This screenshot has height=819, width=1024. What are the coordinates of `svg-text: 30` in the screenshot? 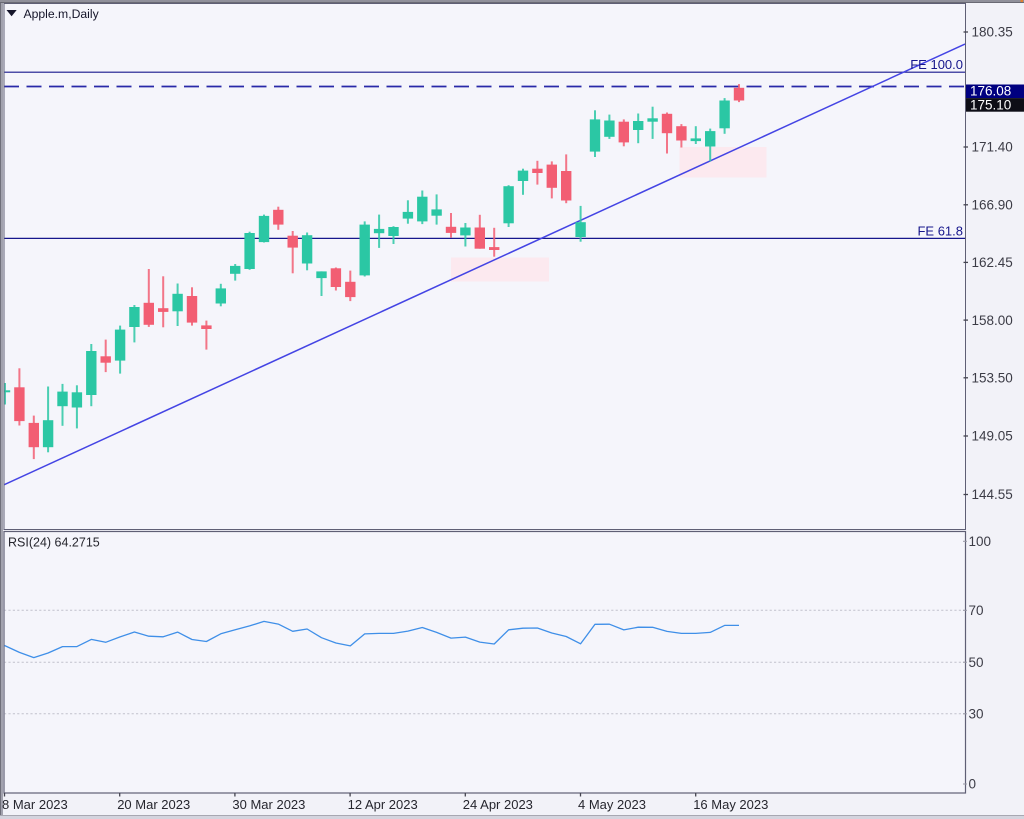 It's located at (976, 714).